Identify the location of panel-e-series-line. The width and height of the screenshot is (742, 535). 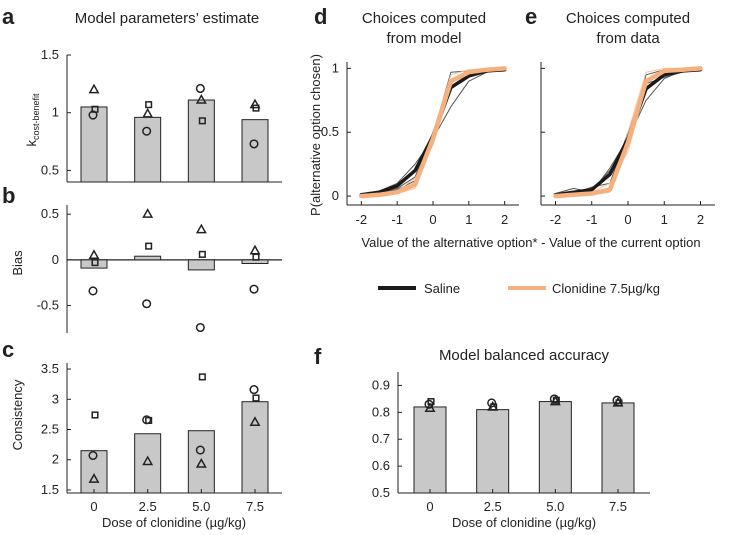
(628, 132).